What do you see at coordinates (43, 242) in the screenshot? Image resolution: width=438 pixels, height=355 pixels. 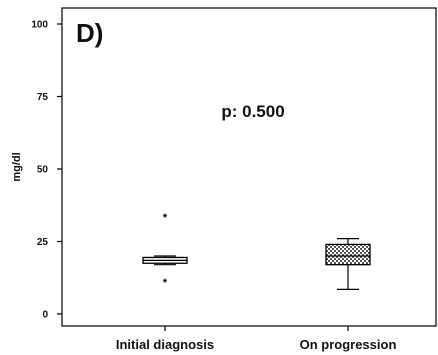 I see `y-tick-label: 25` at bounding box center [43, 242].